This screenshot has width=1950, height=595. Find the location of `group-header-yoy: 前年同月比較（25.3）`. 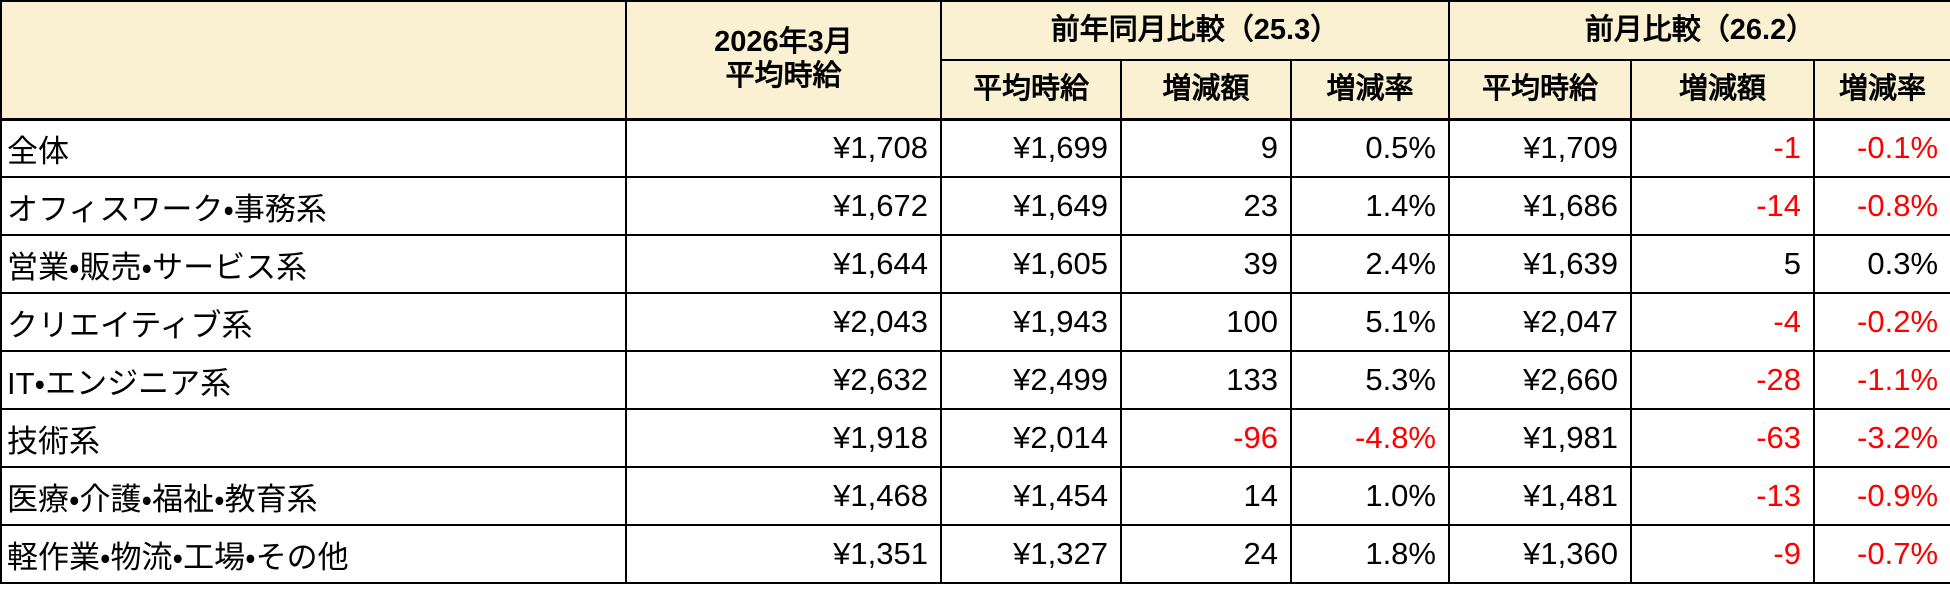

group-header-yoy: 前年同月比較（25.3） is located at coordinates (1195, 30).